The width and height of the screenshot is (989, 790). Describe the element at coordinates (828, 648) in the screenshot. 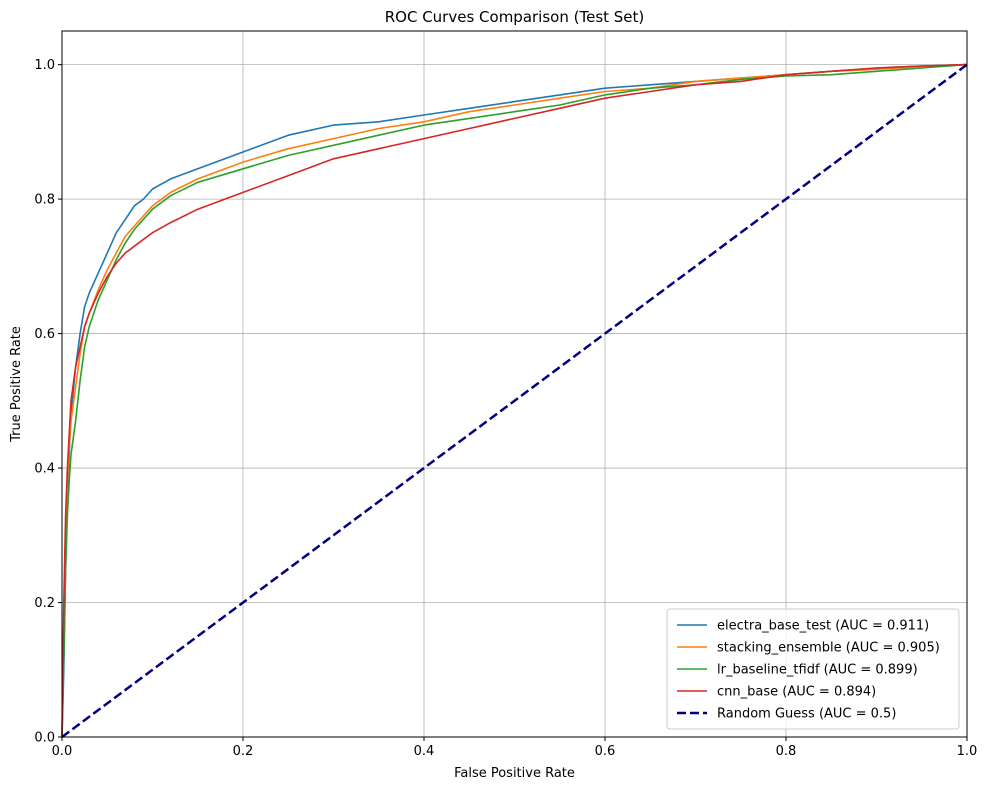

I see `legend-label: stacking_ensemble (AUC = 0.905)` at that location.